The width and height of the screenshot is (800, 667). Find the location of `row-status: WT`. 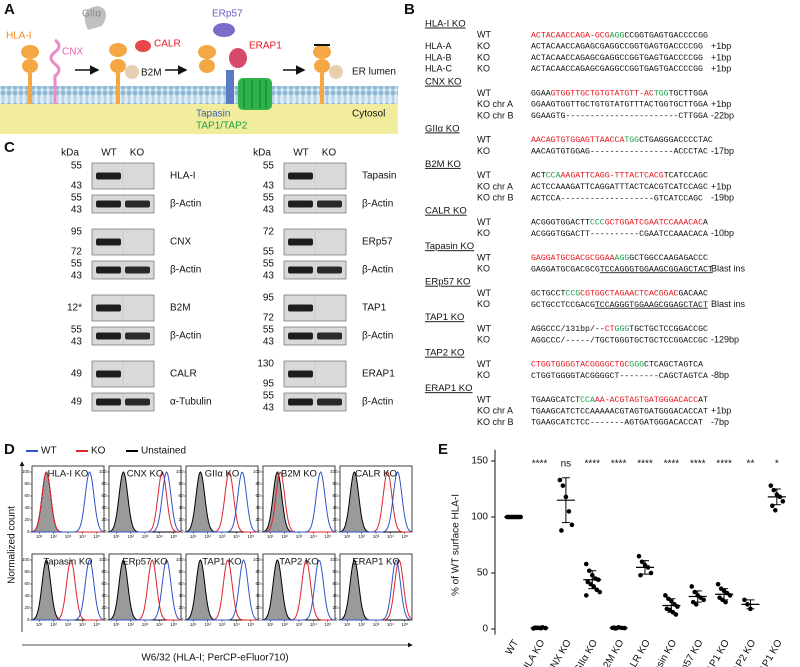

row-status: WT is located at coordinates (484, 222).